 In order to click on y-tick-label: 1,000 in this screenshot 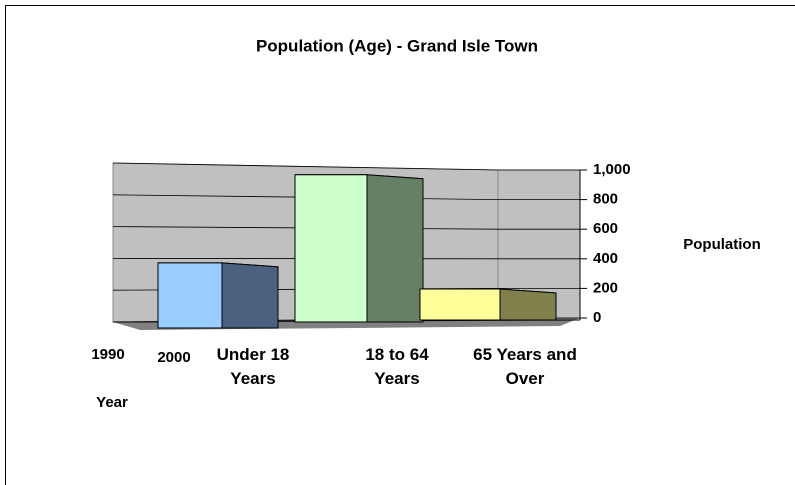, I will do `click(612, 169)`.